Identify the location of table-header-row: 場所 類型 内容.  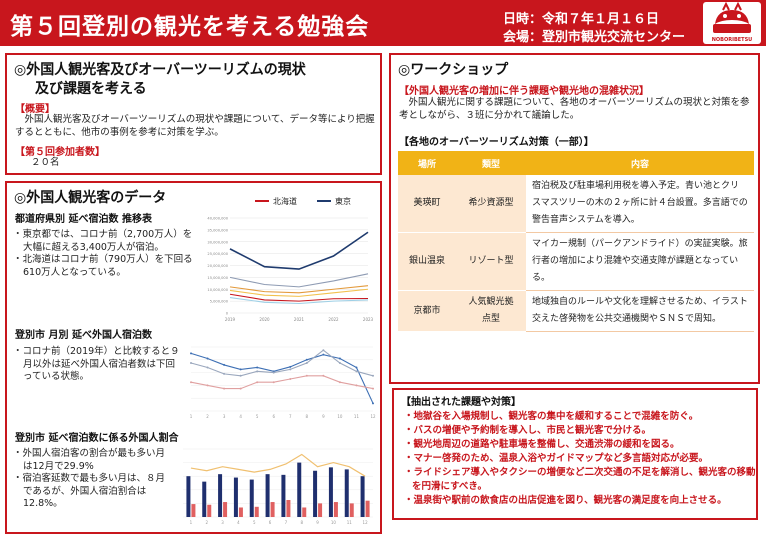
(576, 163).